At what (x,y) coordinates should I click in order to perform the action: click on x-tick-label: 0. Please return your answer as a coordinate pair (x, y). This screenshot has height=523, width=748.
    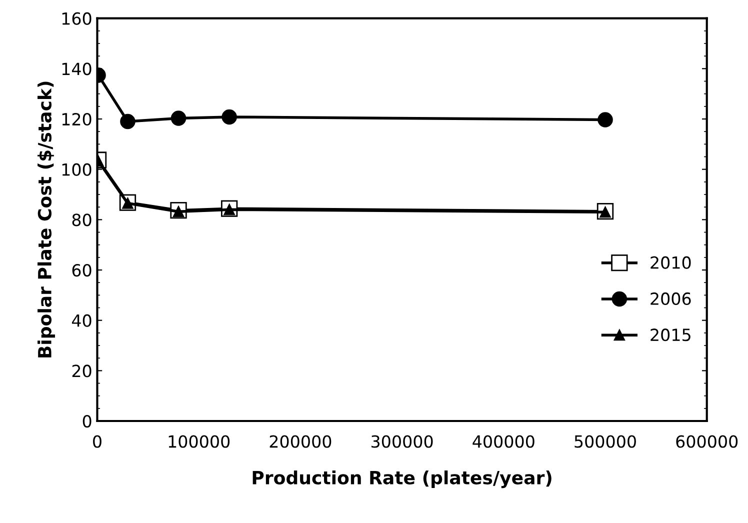
    Looking at the image, I should click on (97, 441).